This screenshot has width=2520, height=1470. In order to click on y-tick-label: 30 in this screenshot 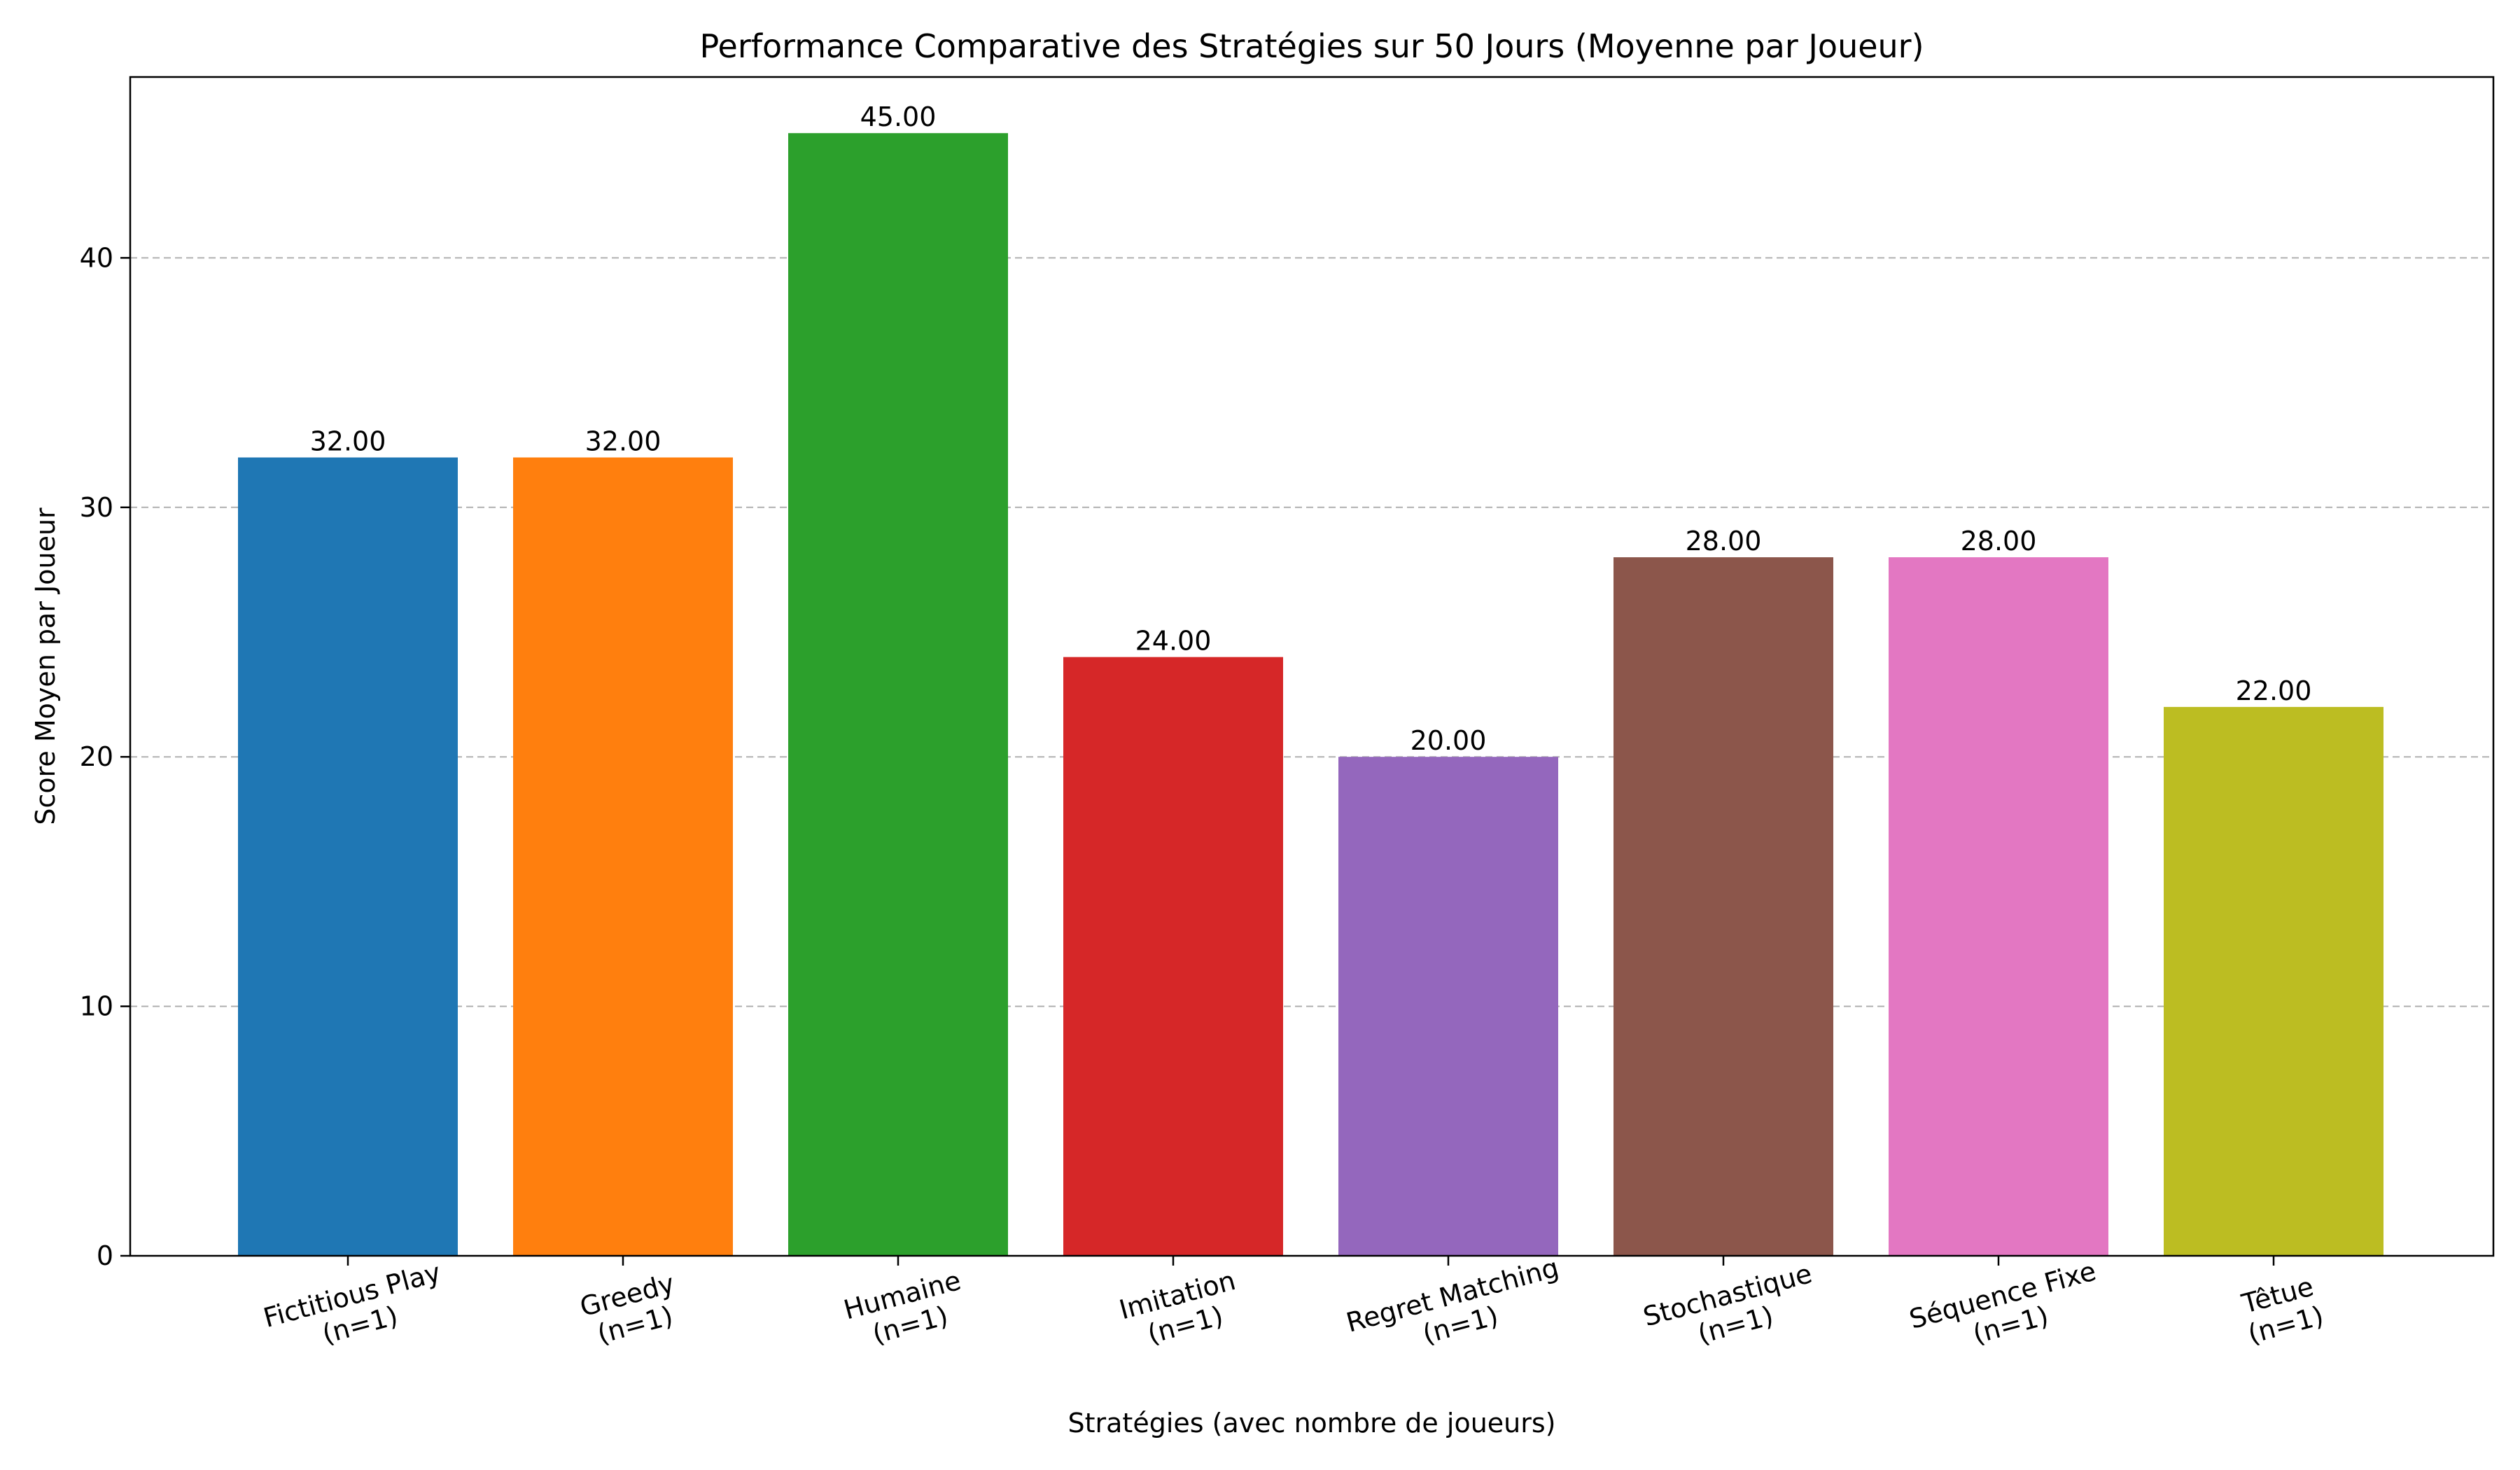, I will do `click(96, 507)`.